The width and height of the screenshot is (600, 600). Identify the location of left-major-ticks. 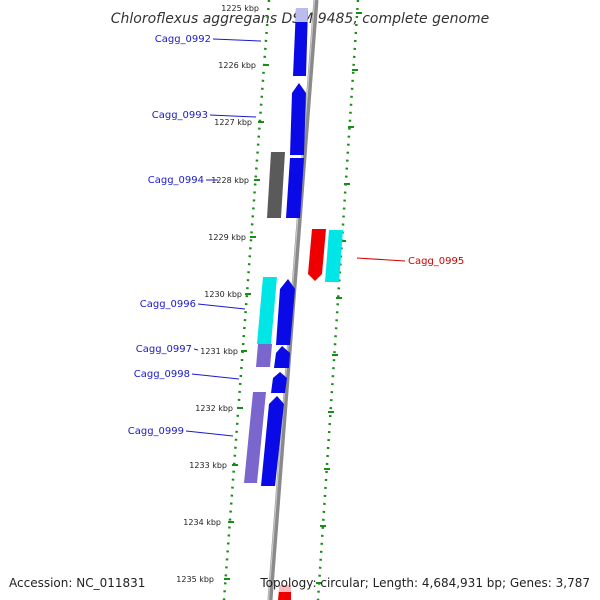
(246, 322).